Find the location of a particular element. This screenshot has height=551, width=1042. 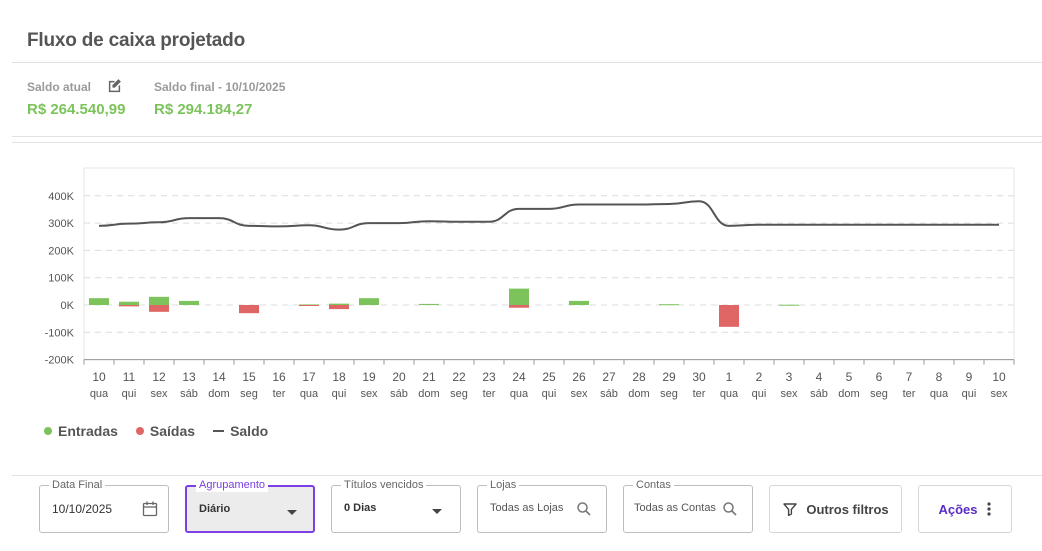

lojas-value: Todas as Lojas is located at coordinates (527, 508).